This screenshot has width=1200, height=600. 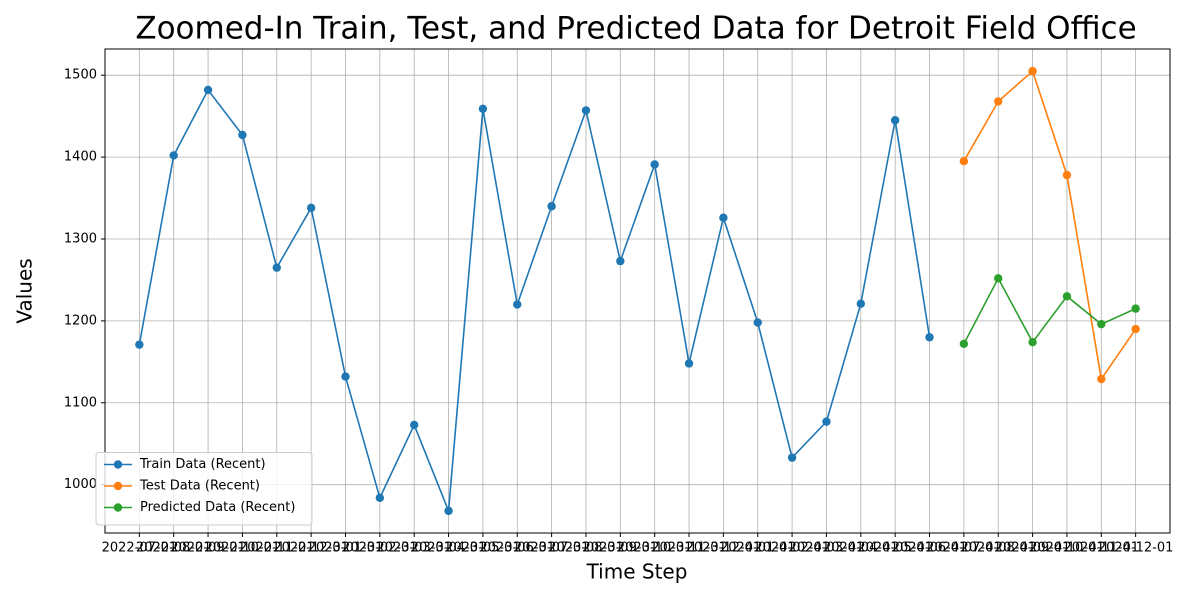 What do you see at coordinates (346, 548) in the screenshot?
I see `x-tick-label: 2023-01-01` at bounding box center [346, 548].